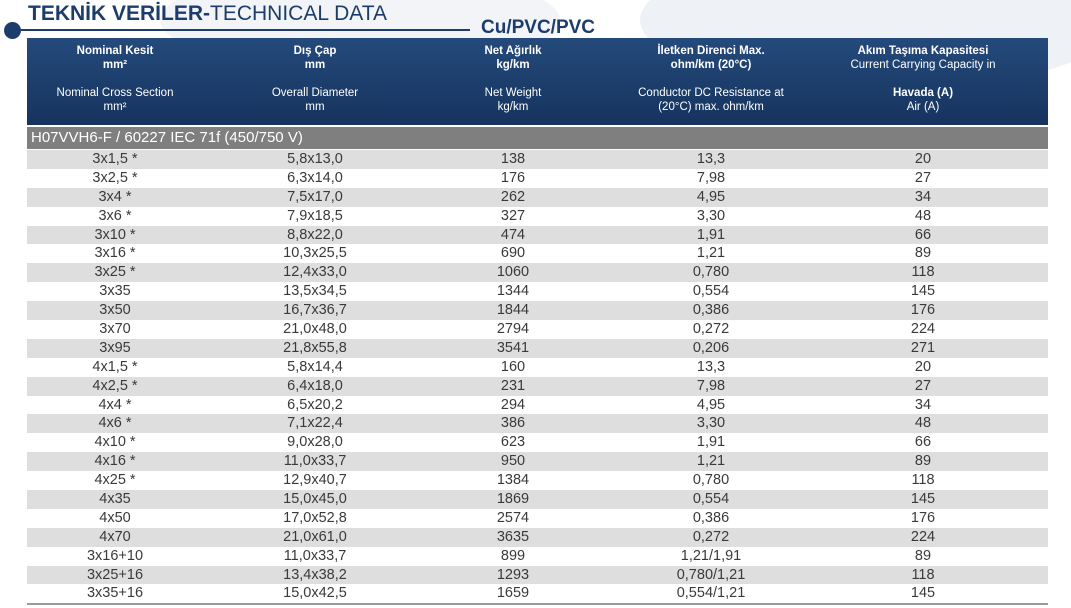 This screenshot has width=1071, height=608. I want to click on table-row: 3x4 * 7,5x17,0 262 4,95 34, so click(537, 197).